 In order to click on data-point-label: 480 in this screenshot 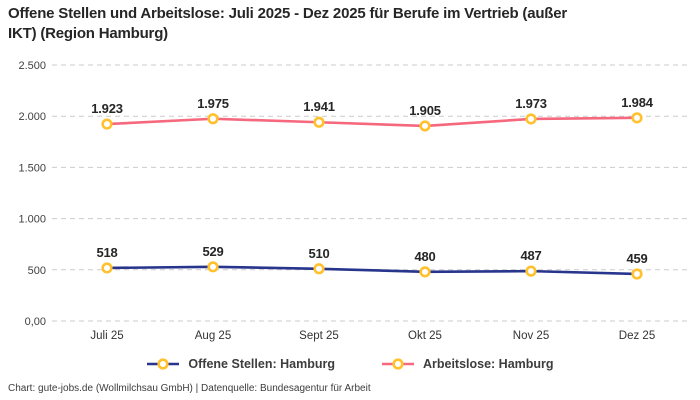, I will do `click(424, 256)`.